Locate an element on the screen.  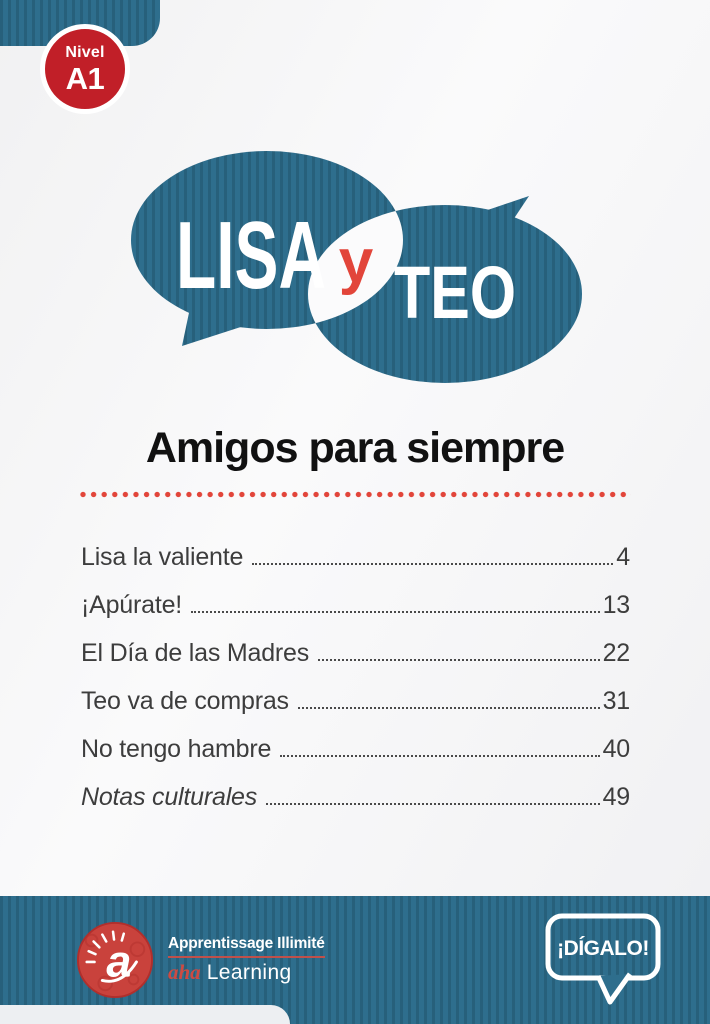
toc-label: ¡Apúrate! is located at coordinates (132, 605).